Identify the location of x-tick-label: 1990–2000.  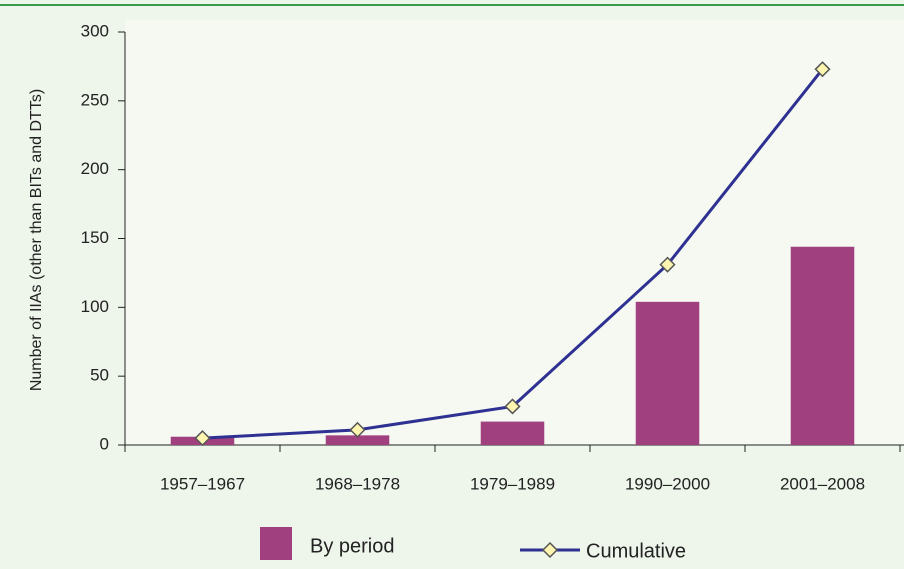
(667, 483).